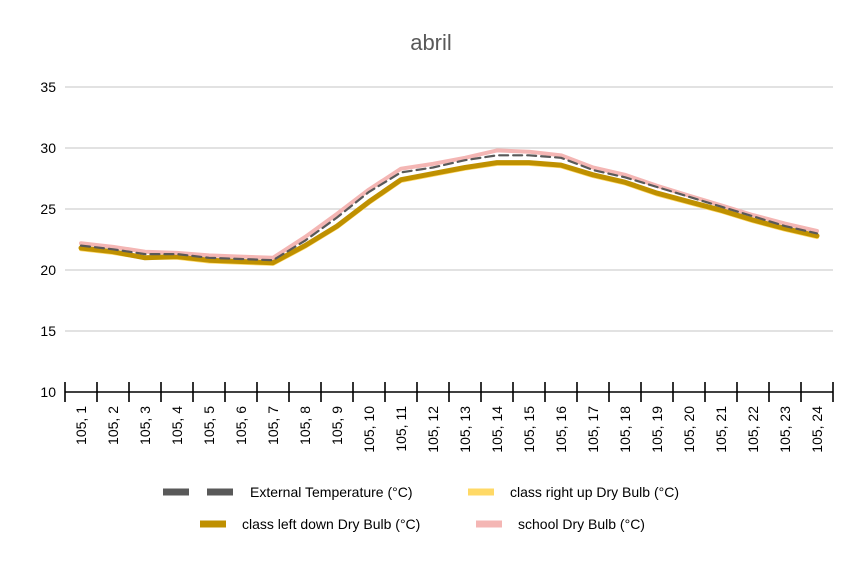 The height and width of the screenshot is (570, 862). I want to click on x-tick-label: 105, 22, so click(753, 429).